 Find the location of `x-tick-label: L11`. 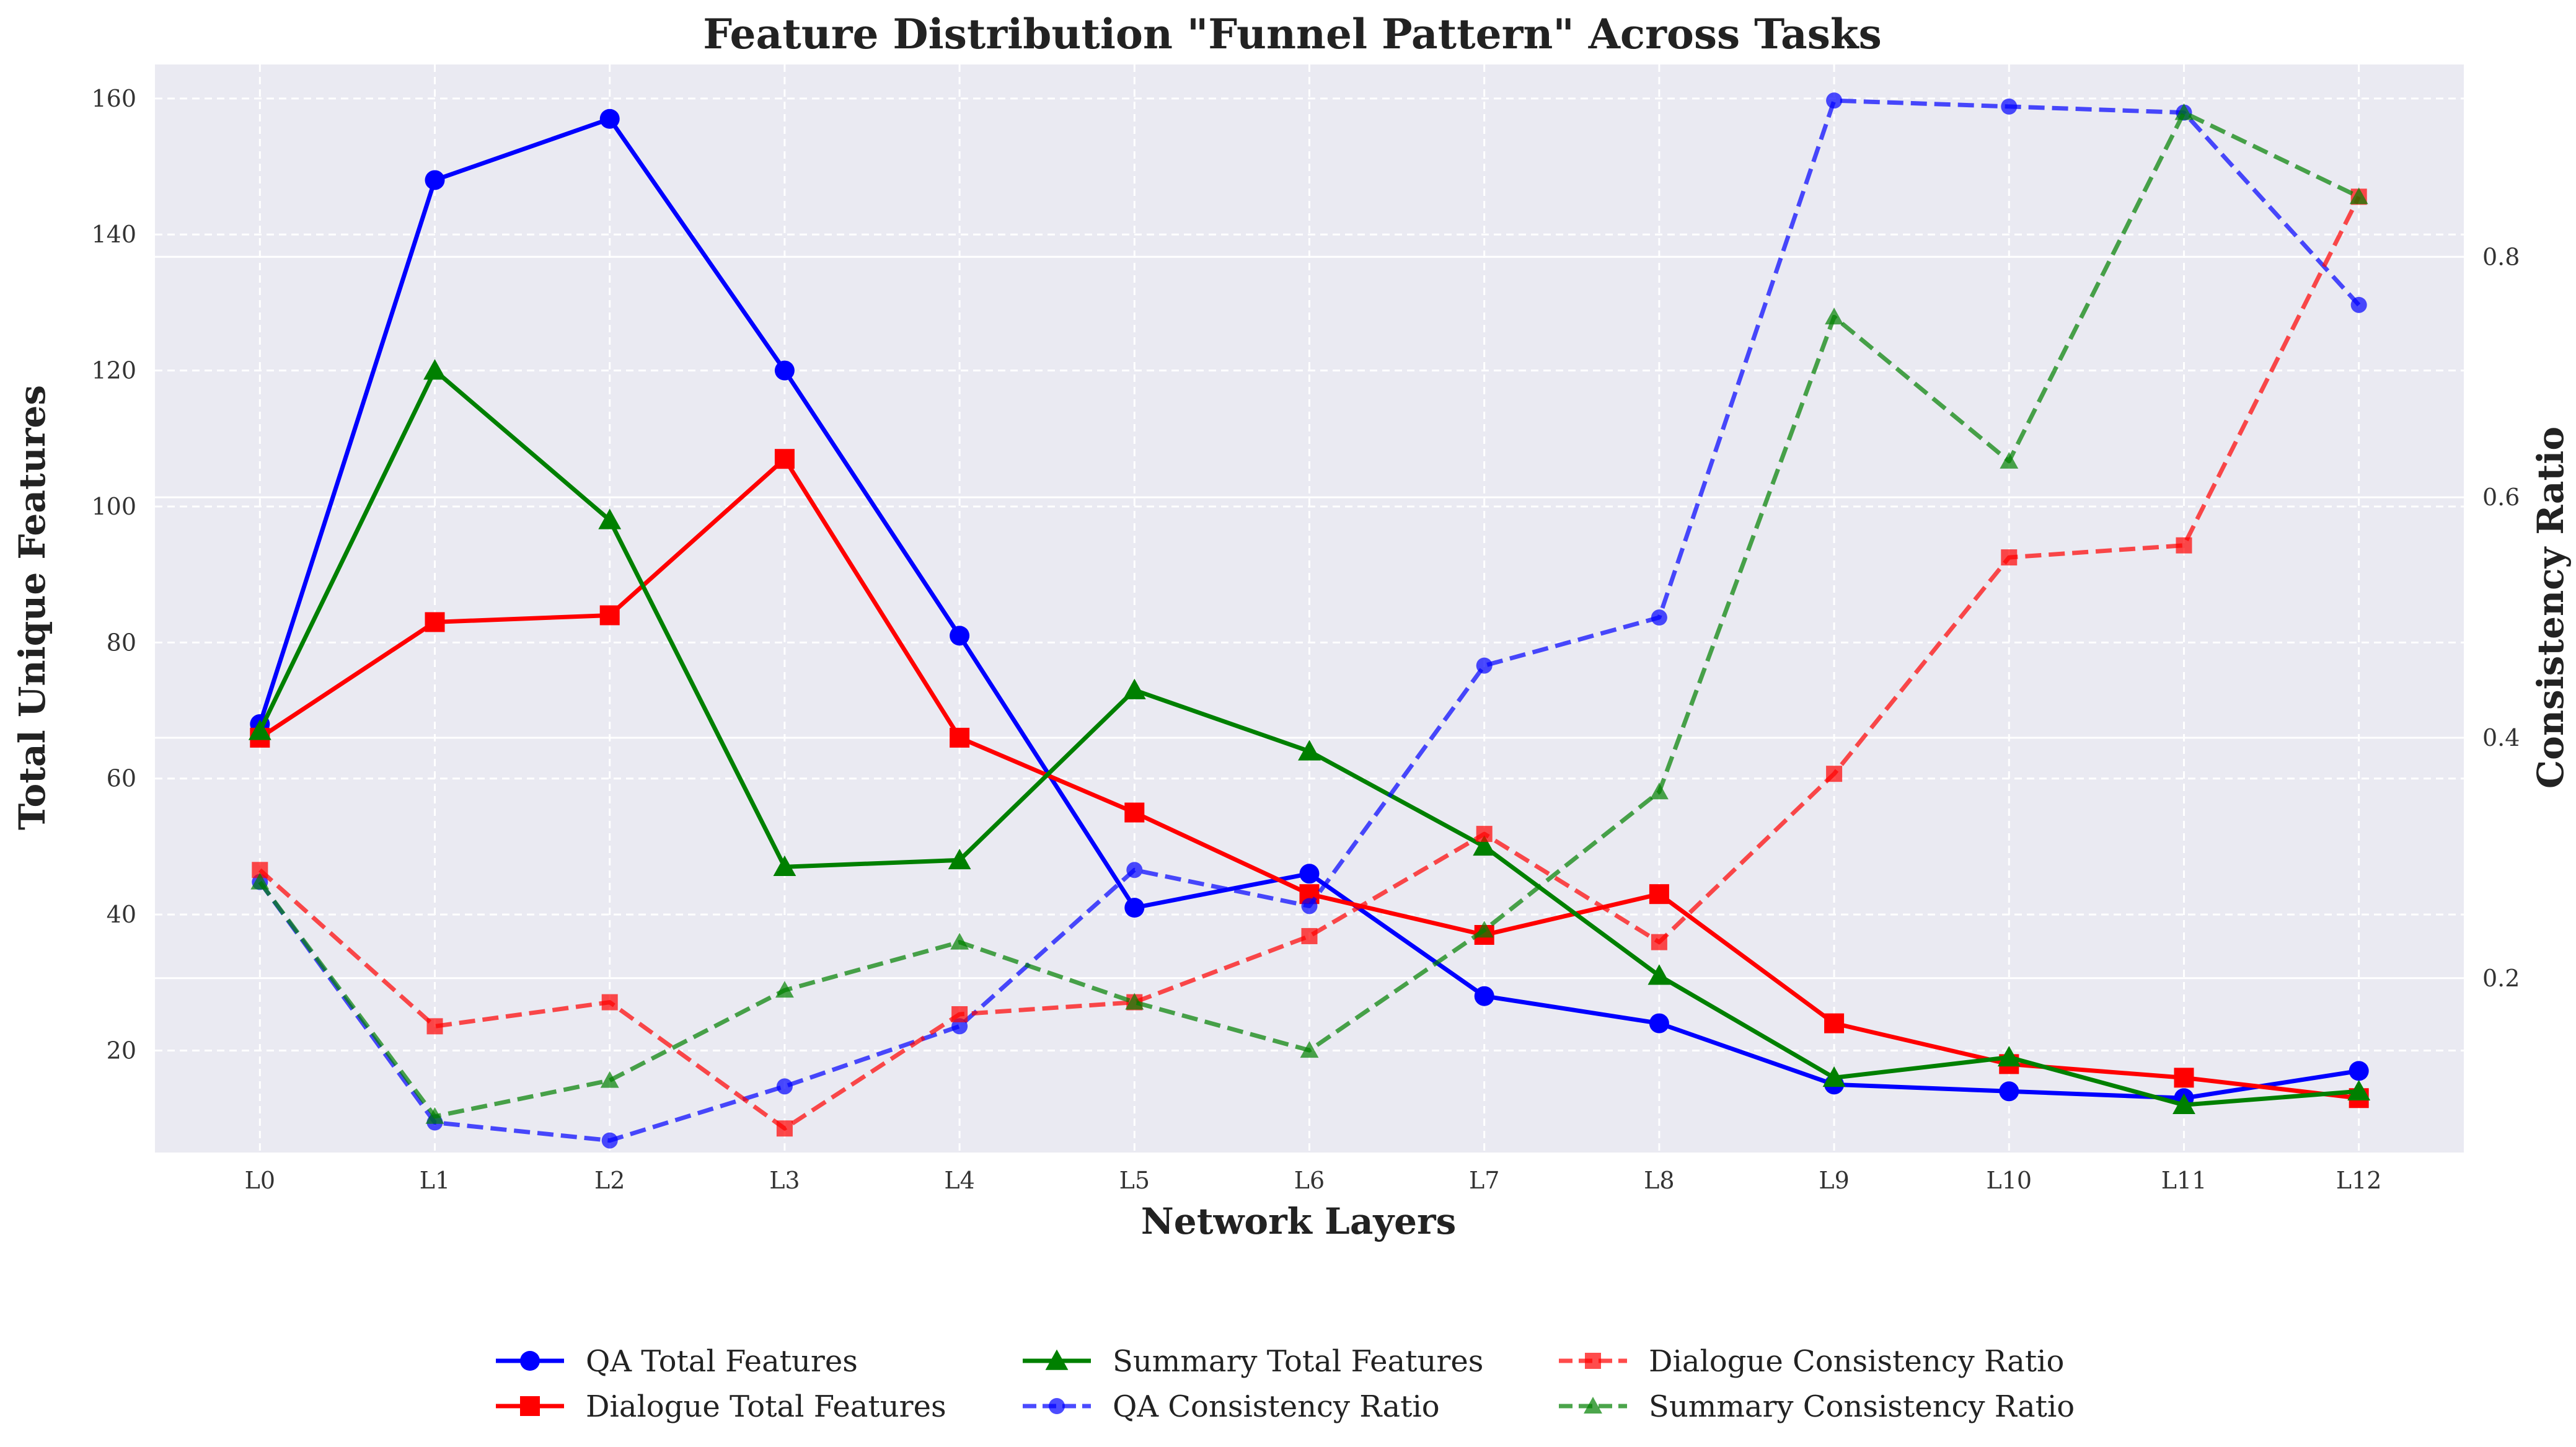

x-tick-label: L11 is located at coordinates (2184, 1181).